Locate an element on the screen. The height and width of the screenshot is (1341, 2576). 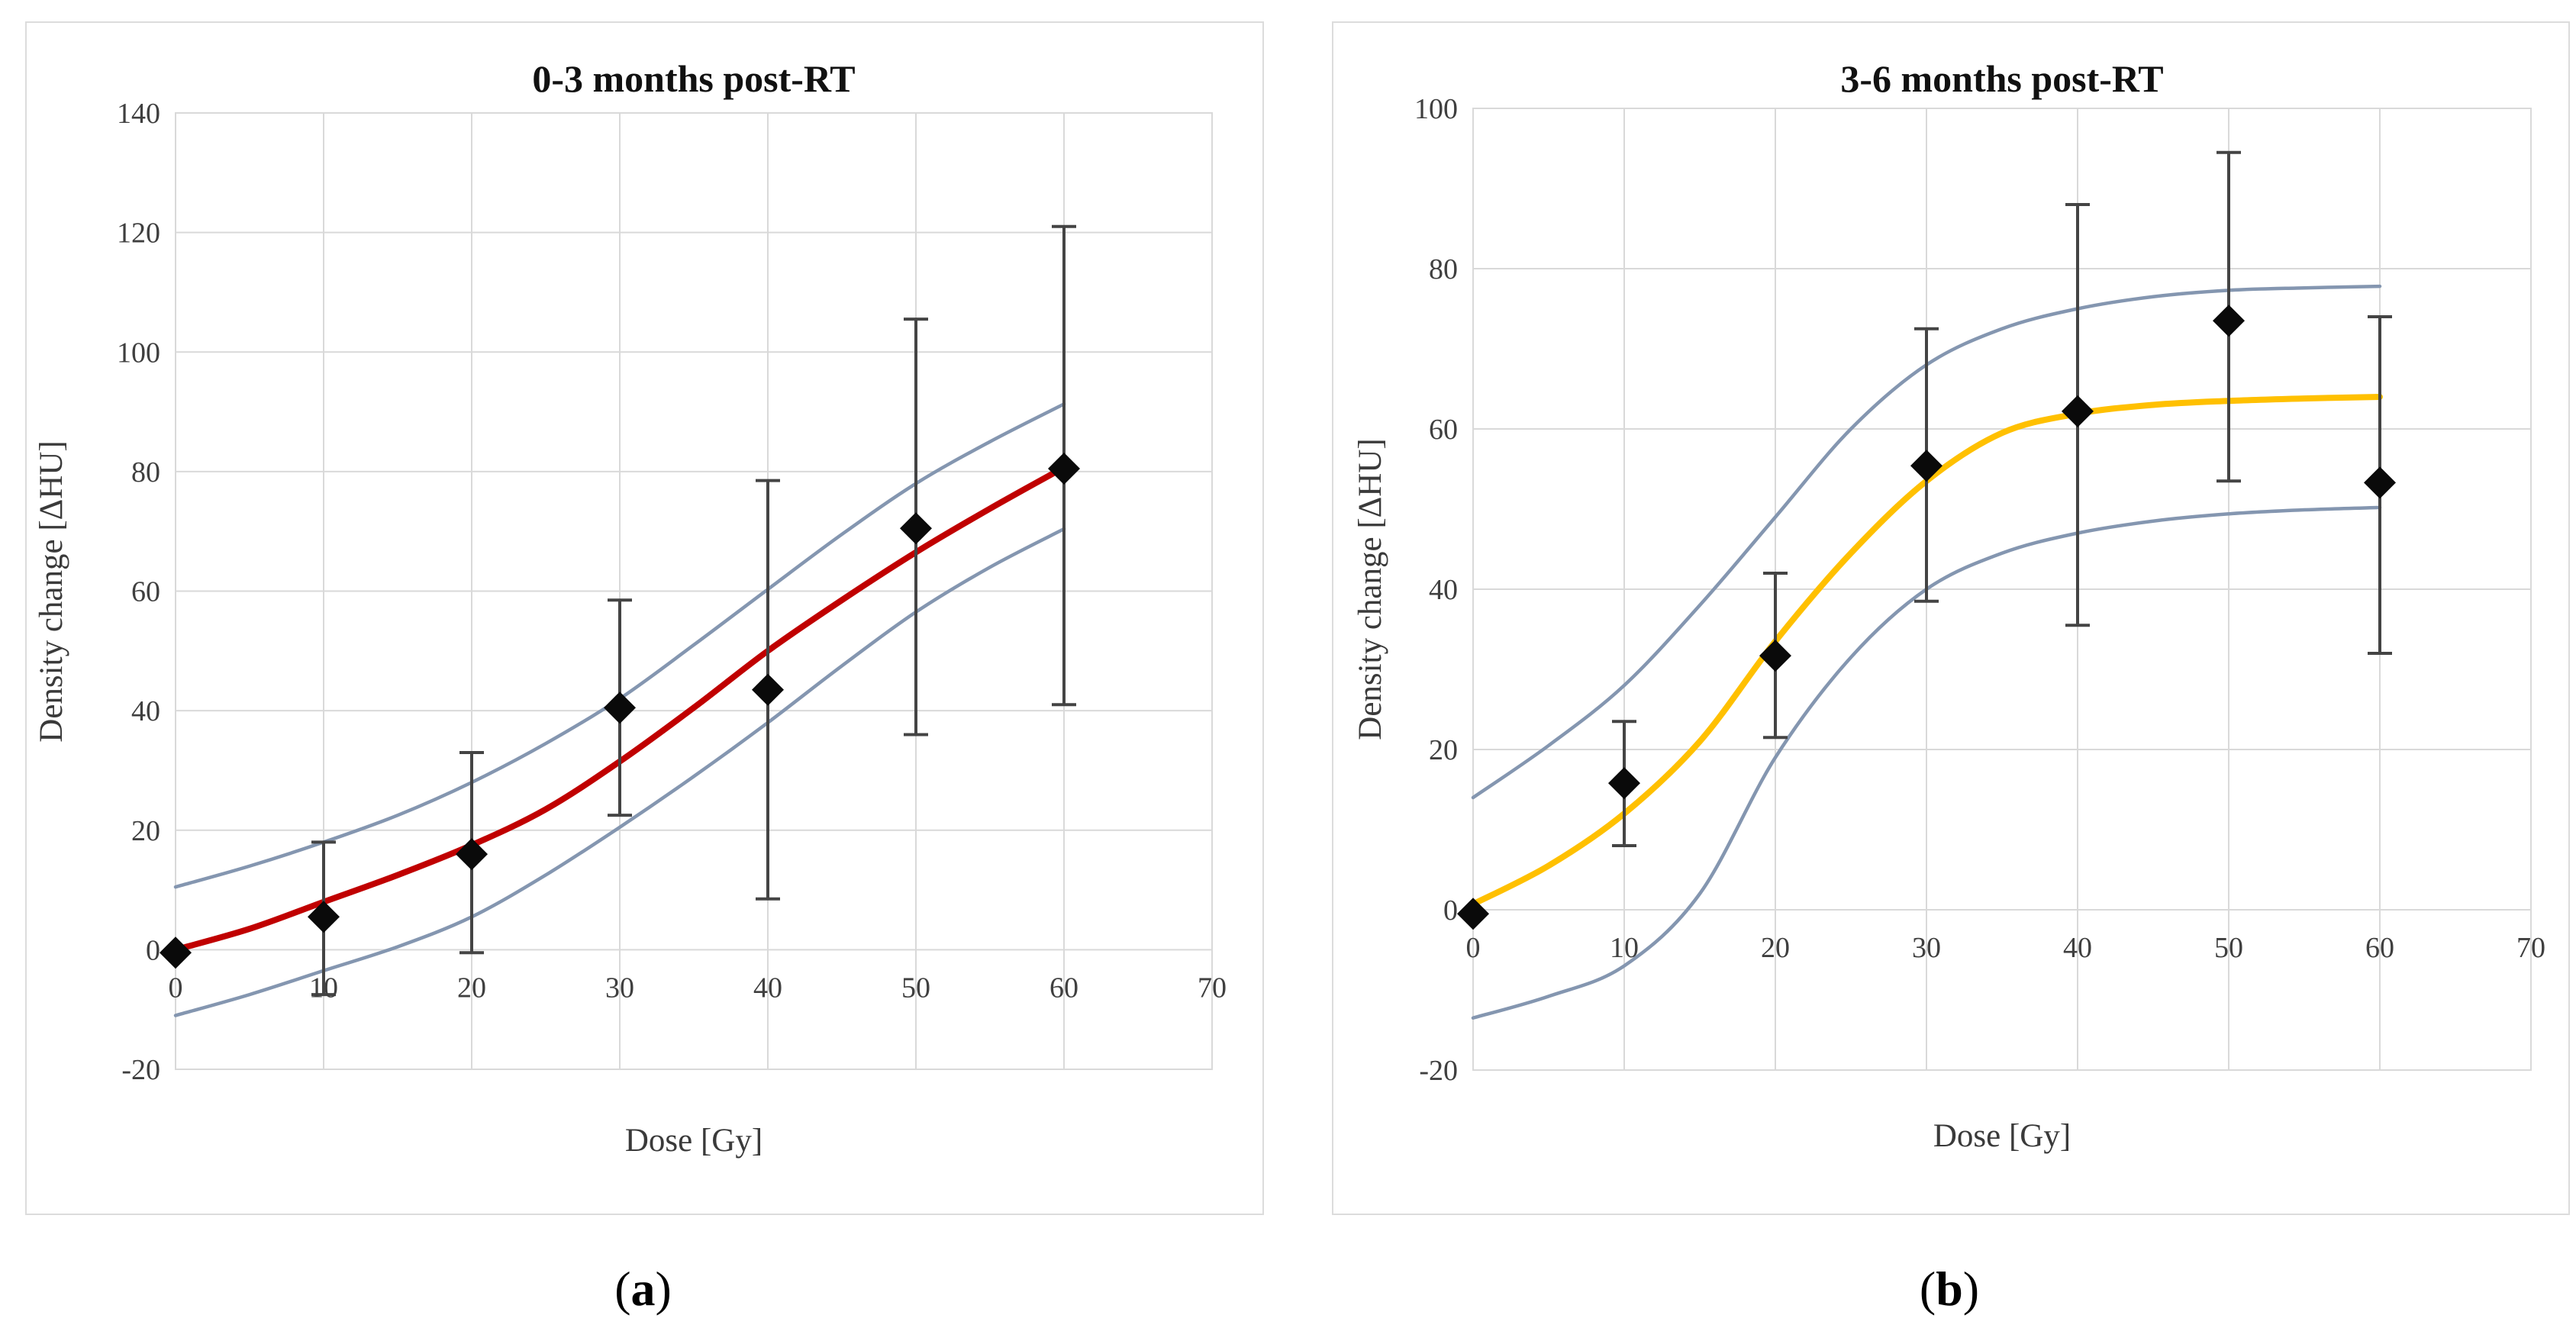
chart-b-title: 3-6 months post-RT is located at coordinates (2002, 78).